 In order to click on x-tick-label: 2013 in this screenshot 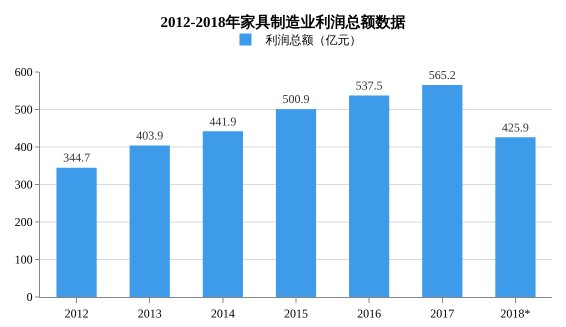, I will do `click(150, 313)`.